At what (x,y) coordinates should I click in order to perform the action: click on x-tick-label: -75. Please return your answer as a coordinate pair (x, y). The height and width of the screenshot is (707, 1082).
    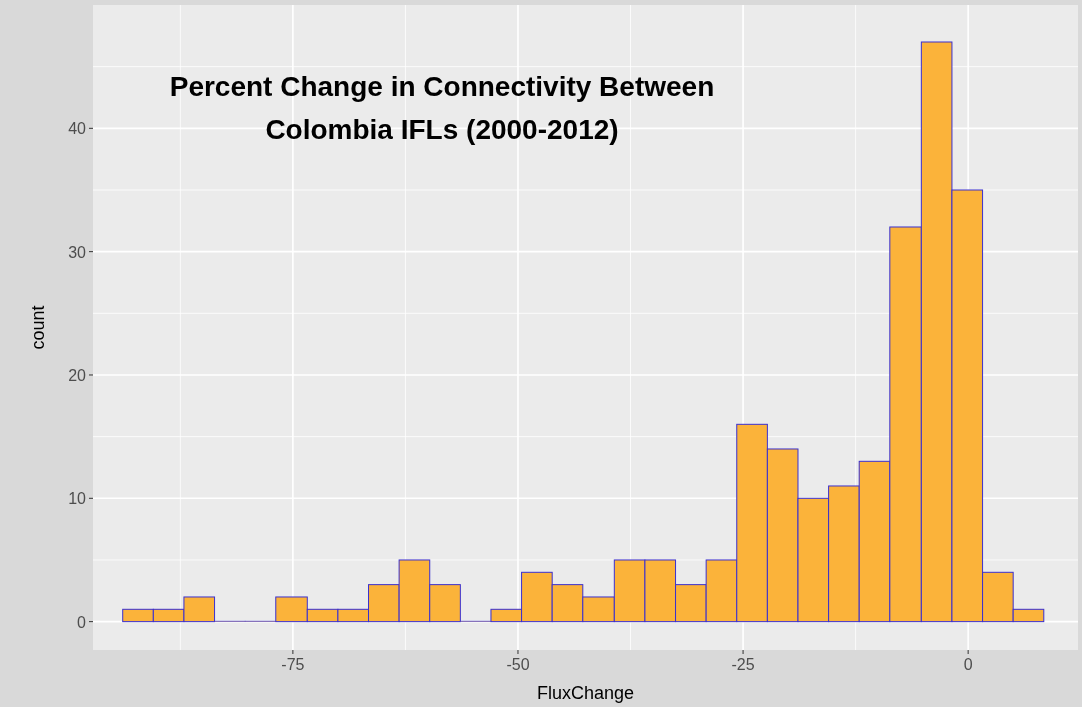
    Looking at the image, I should click on (293, 664).